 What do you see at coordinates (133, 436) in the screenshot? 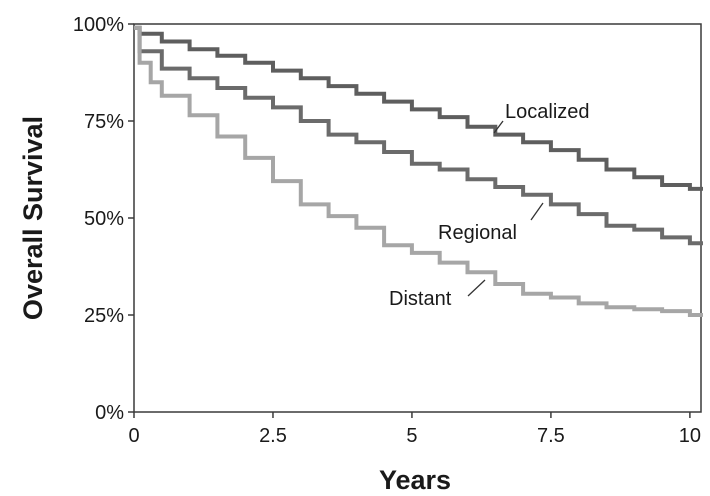
I see `x-tick-label: 0` at bounding box center [133, 436].